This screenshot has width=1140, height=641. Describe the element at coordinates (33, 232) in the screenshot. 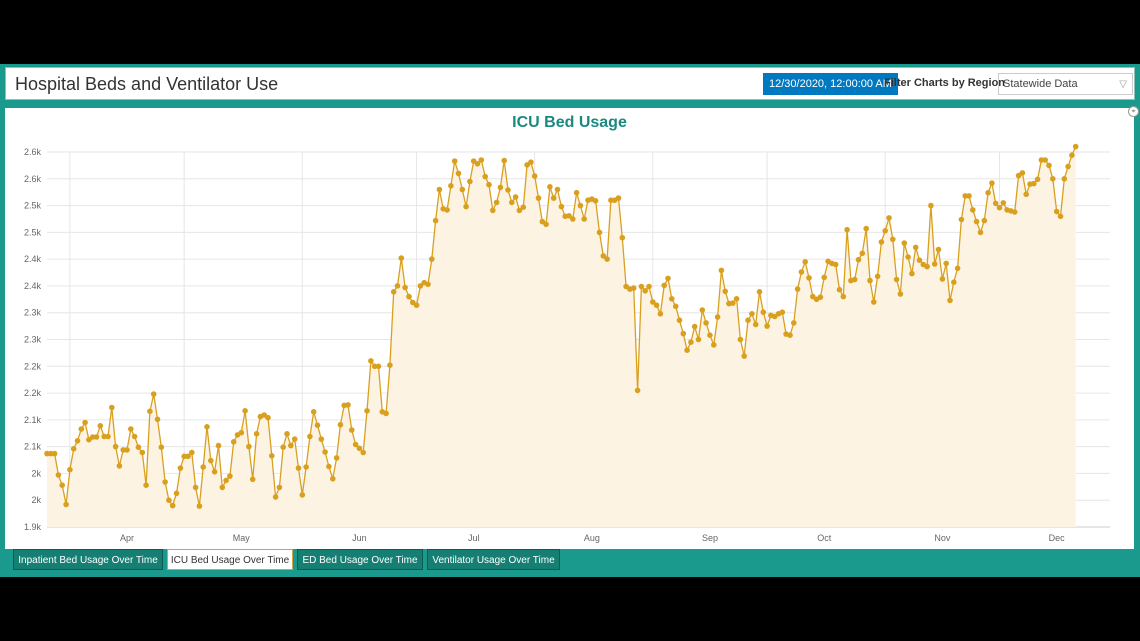

I see `y-tick-label: 2.5k` at that location.